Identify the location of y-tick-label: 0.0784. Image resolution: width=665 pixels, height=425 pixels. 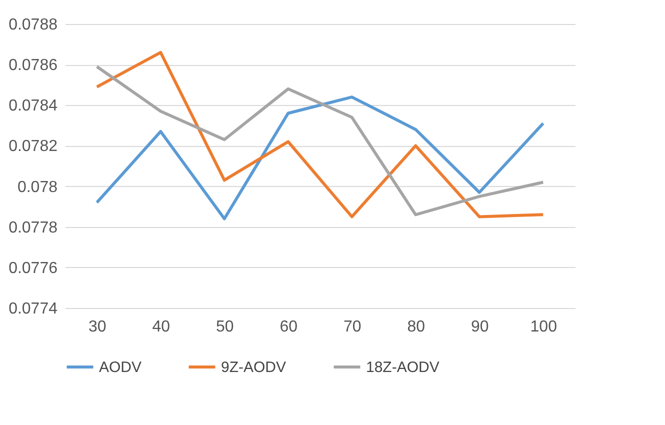
(33, 106).